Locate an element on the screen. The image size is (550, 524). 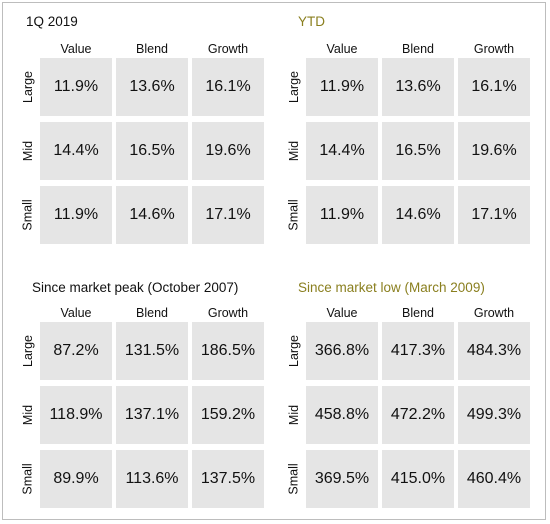
cell-mid-growth: 159.2% is located at coordinates (228, 415).